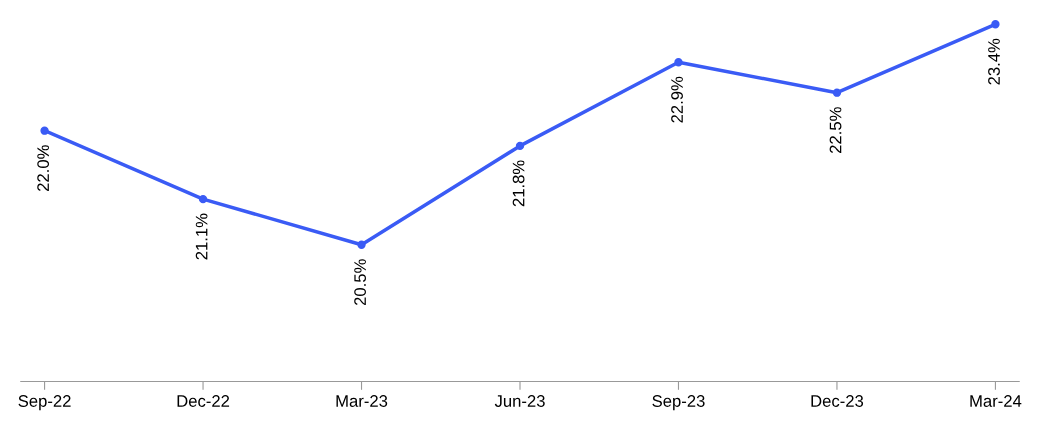 Image resolution: width=1040 pixels, height=441 pixels. Describe the element at coordinates (677, 99) in the screenshot. I see `data-label: 22.9%` at that location.